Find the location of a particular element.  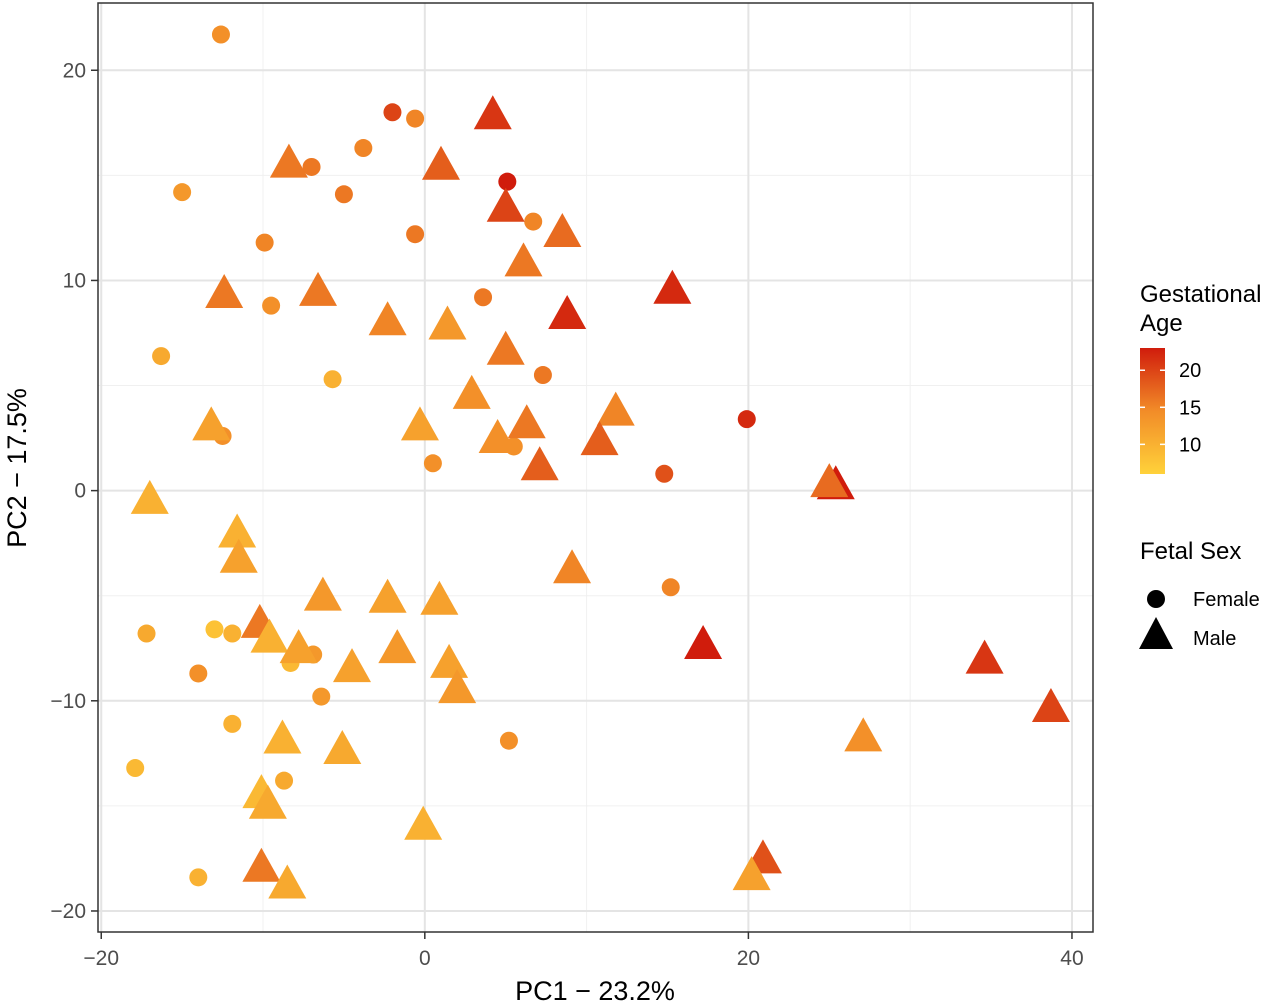

color-tick-label: 10 is located at coordinates (1190, 445).